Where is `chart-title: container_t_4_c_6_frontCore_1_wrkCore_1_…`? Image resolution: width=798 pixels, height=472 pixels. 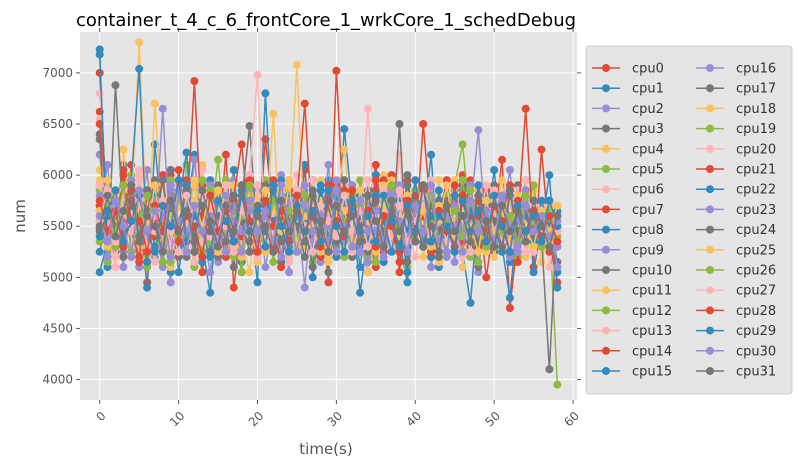 chart-title: container_t_4_c_6_frontCore_1_wrkCore_1_… is located at coordinates (326, 20).